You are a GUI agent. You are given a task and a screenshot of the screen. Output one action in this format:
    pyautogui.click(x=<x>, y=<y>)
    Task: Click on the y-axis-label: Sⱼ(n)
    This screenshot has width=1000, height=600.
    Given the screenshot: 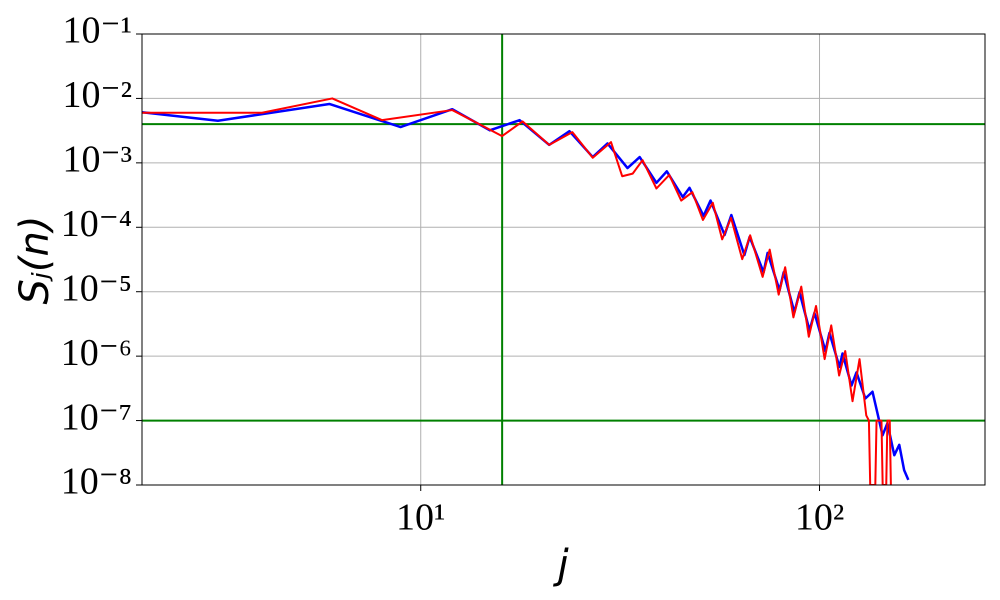 What is the action you would take?
    pyautogui.click(x=35, y=260)
    